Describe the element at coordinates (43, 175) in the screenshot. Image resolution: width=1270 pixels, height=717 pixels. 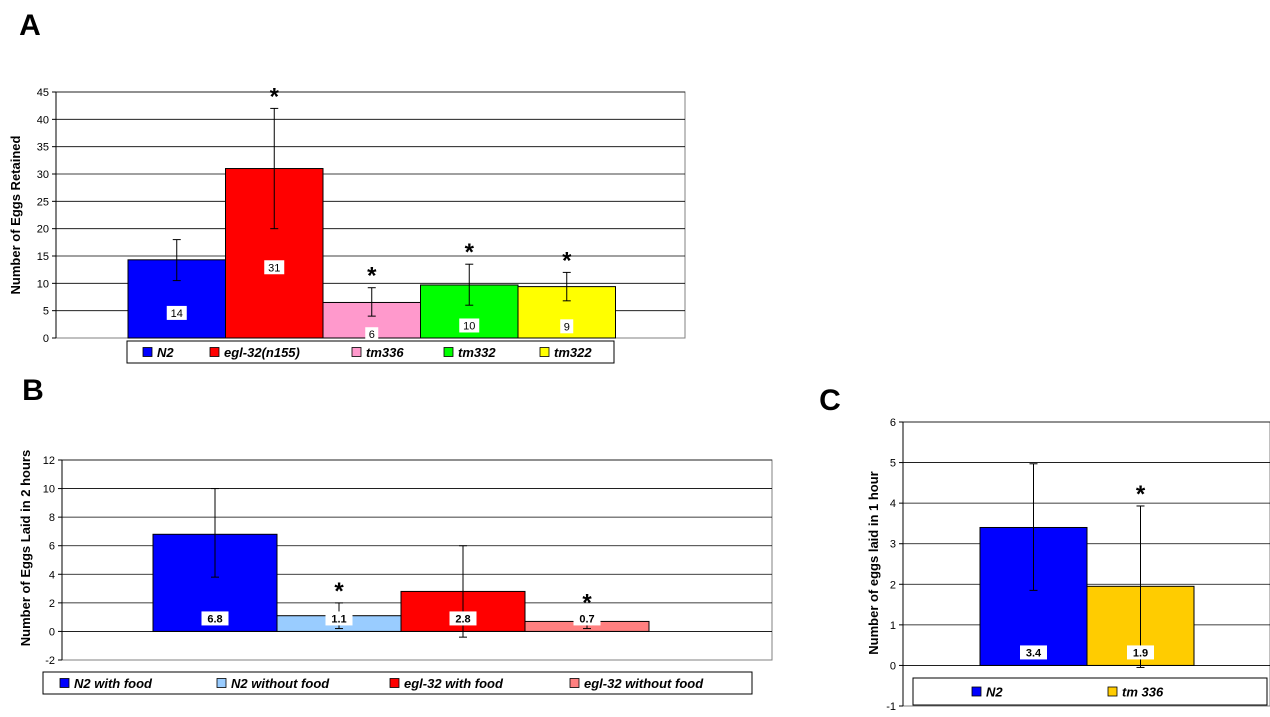
I see `y-tick-label: 30` at that location.